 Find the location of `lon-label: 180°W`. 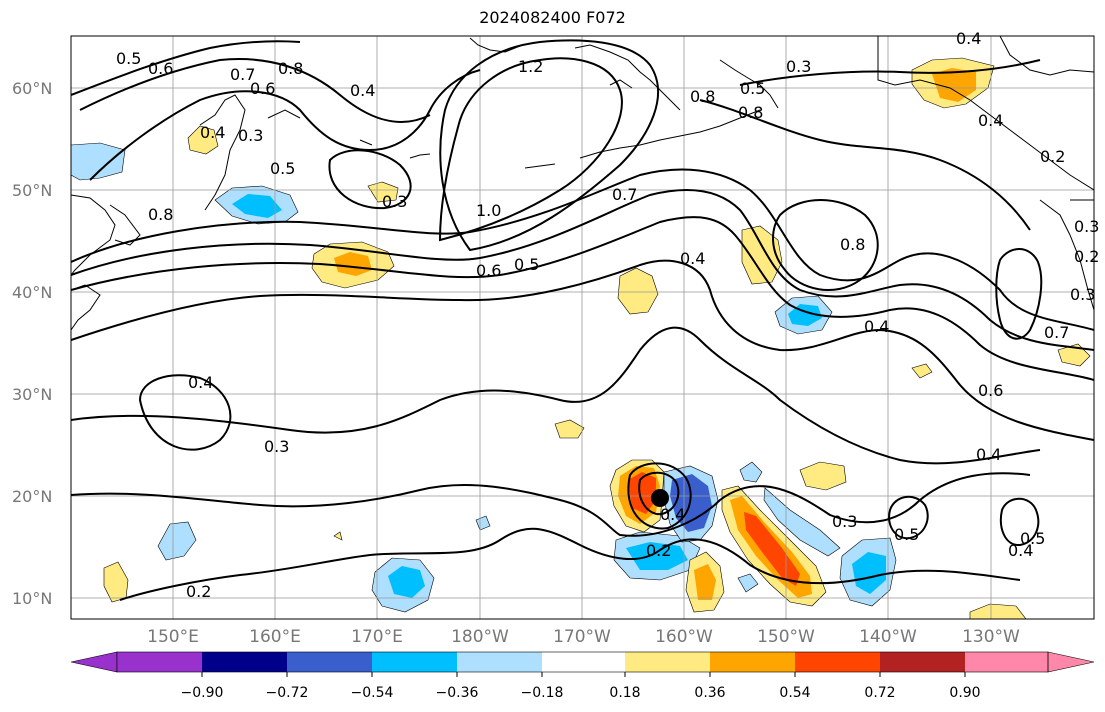

lon-label: 180°W is located at coordinates (480, 637).